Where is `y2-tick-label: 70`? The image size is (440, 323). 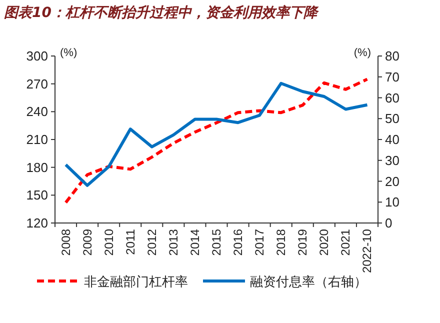 y2-tick-label: 70 is located at coordinates (392, 76).